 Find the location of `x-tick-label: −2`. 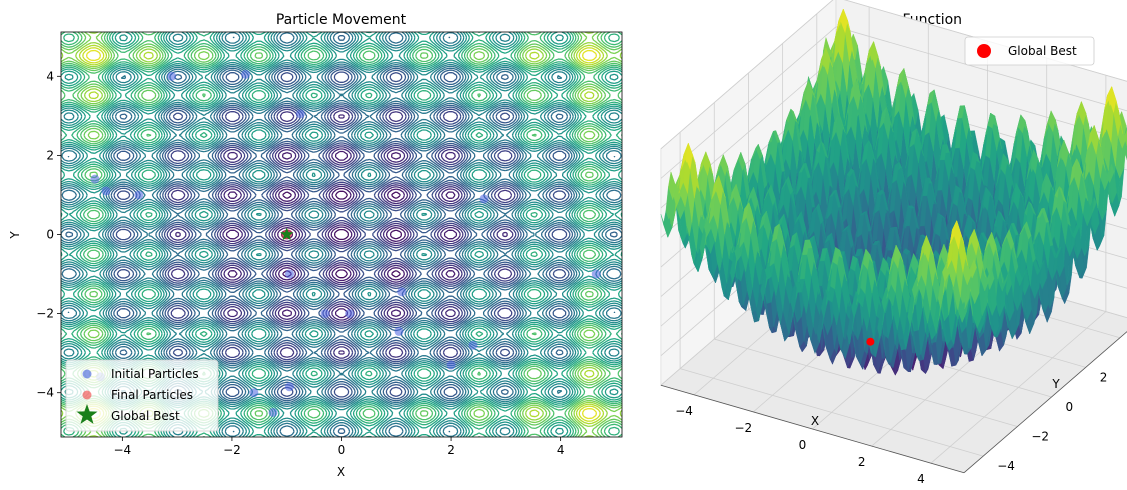

x-tick-label: −2 is located at coordinates (232, 450).